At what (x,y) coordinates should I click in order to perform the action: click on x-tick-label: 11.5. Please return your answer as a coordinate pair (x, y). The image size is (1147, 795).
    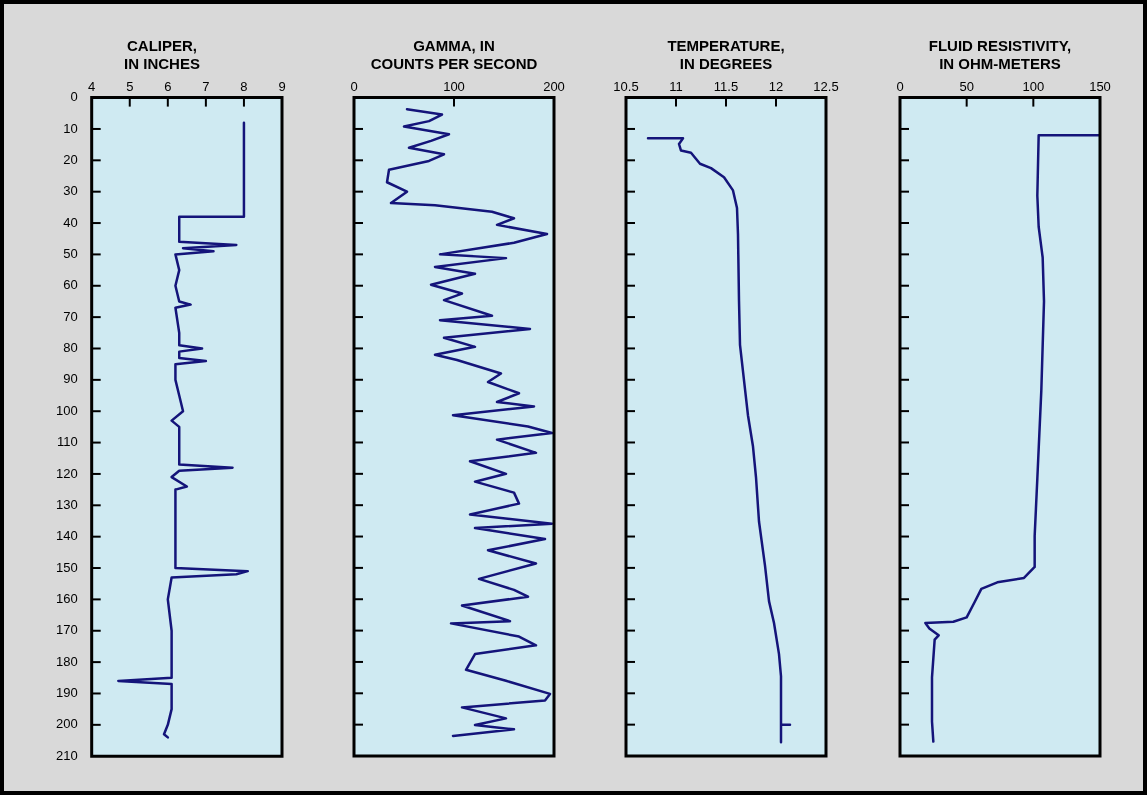
    Looking at the image, I should click on (726, 87).